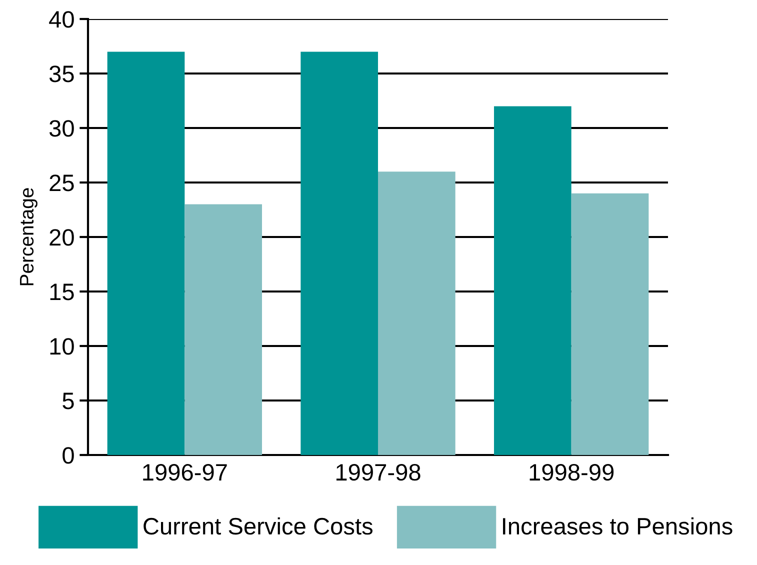 This screenshot has height=565, width=757. I want to click on y-tick-label: 20, so click(62, 237).